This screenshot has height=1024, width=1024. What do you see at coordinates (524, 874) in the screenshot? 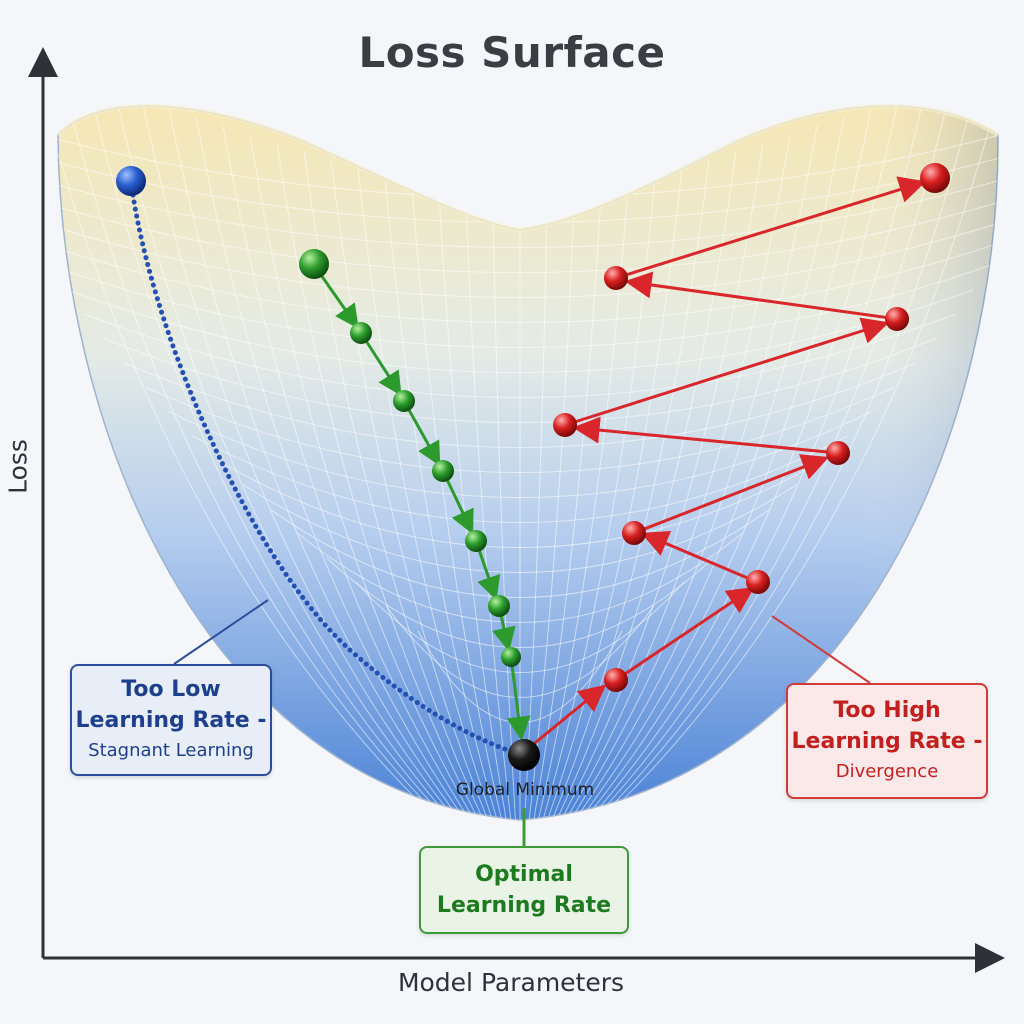
I see `optimal-line1: Optimal` at bounding box center [524, 874].